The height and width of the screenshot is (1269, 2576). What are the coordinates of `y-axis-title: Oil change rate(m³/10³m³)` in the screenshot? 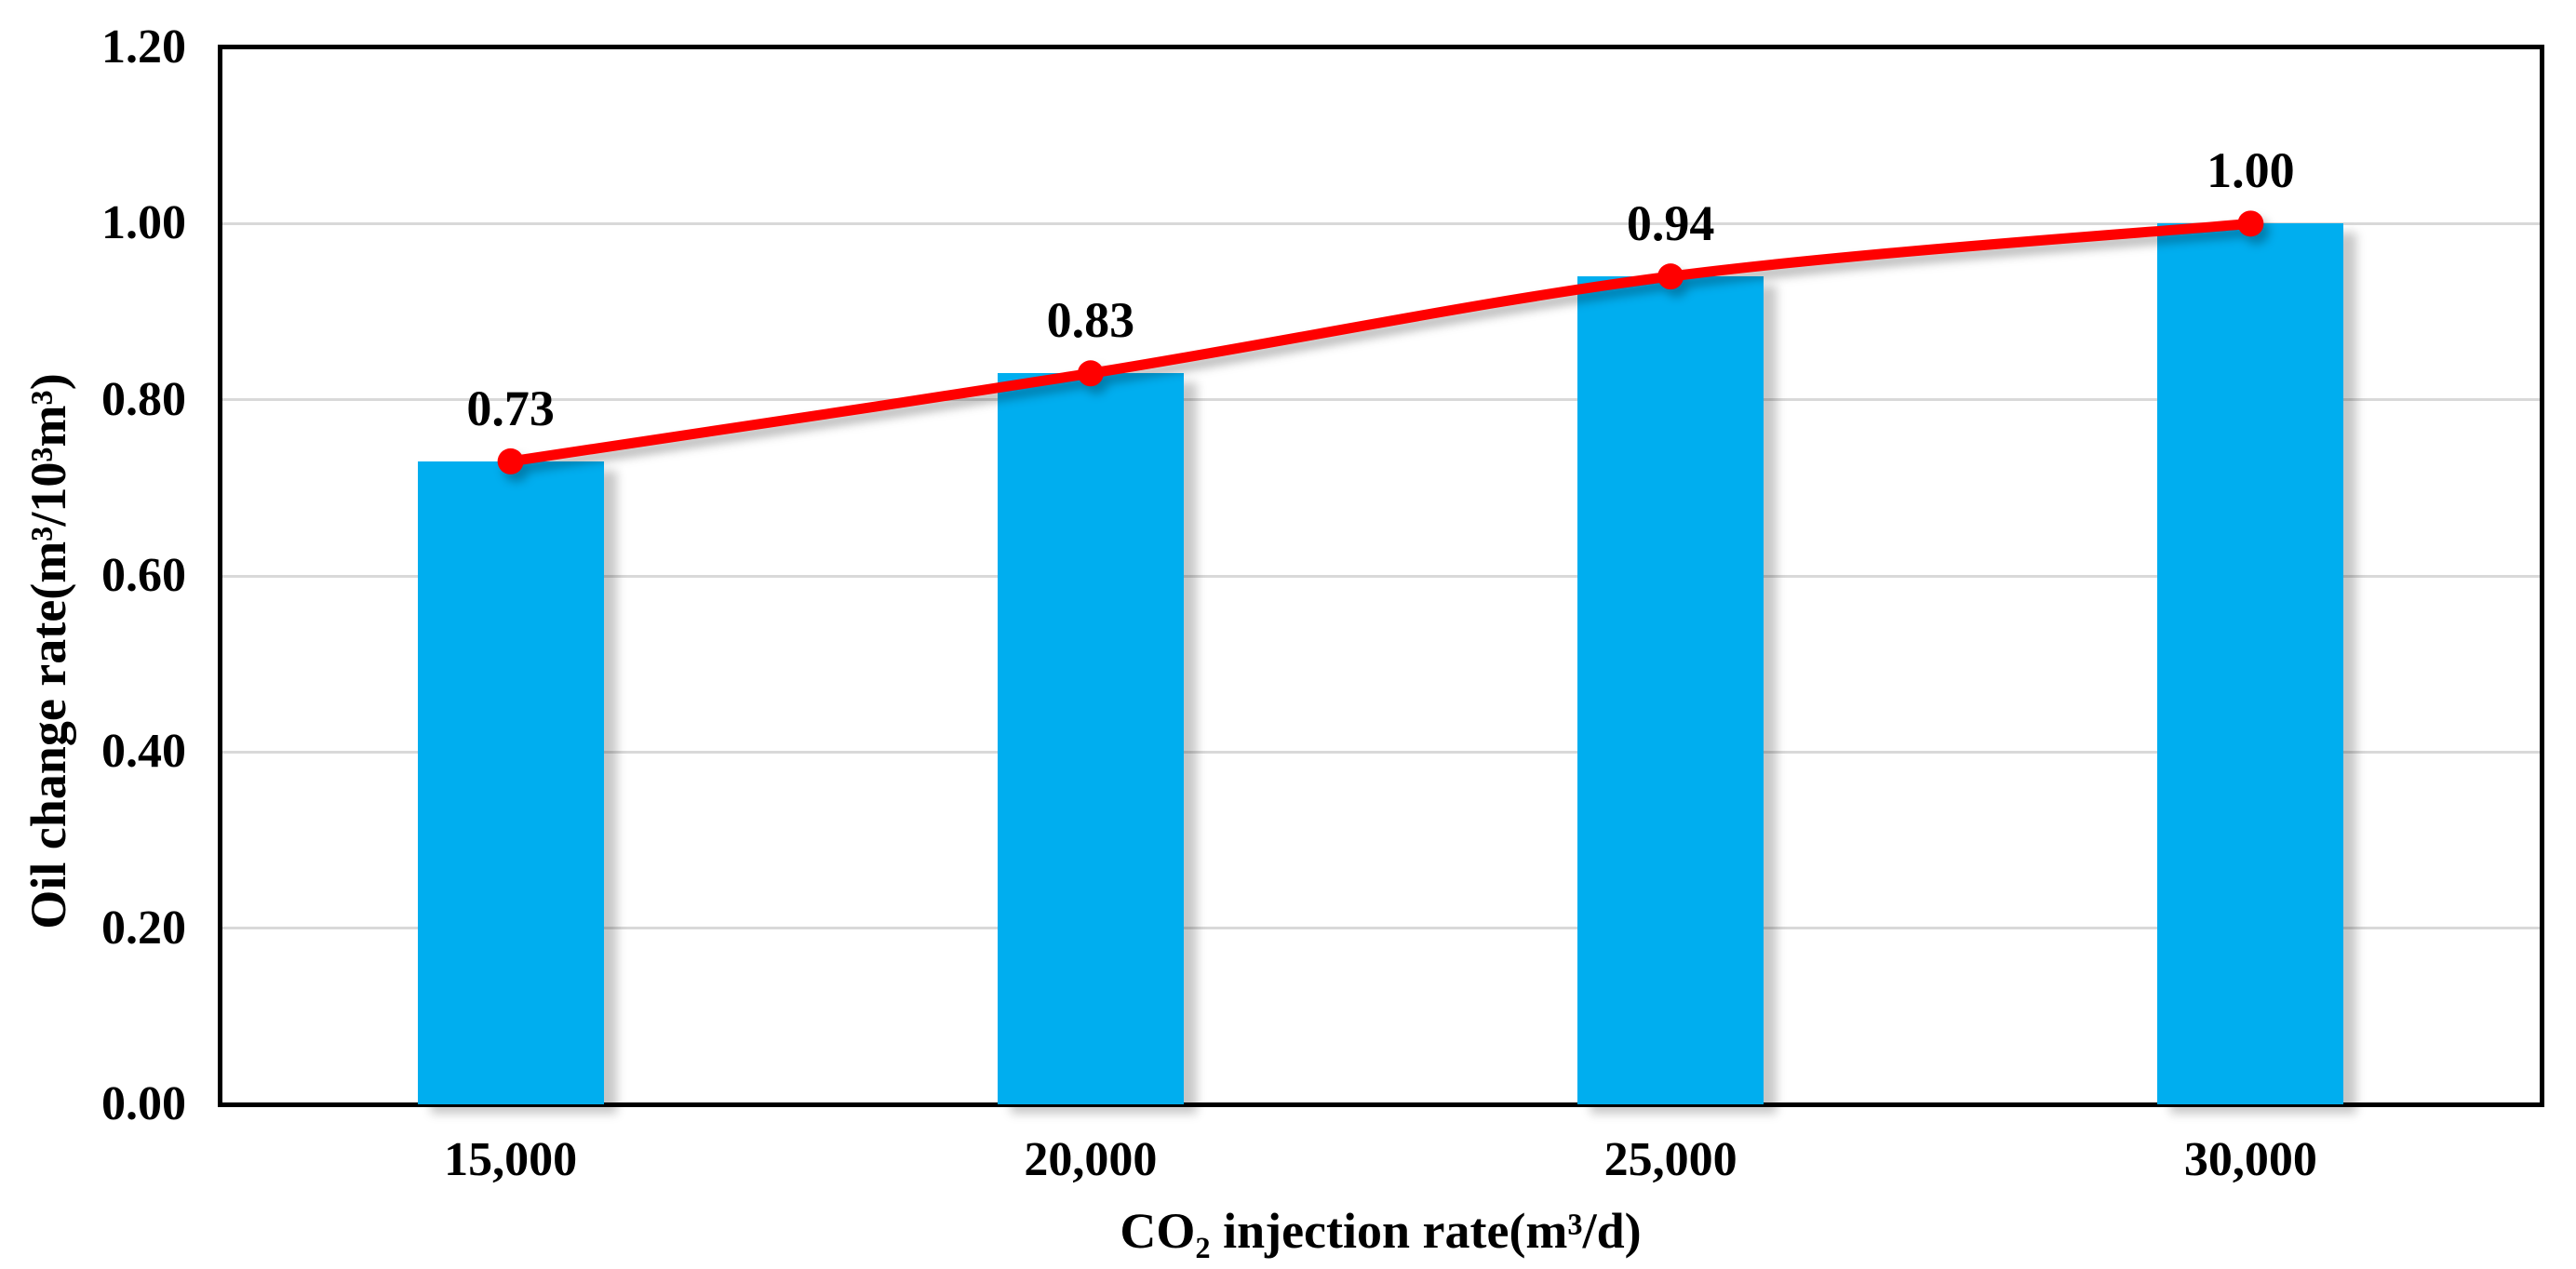 It's located at (48, 651).